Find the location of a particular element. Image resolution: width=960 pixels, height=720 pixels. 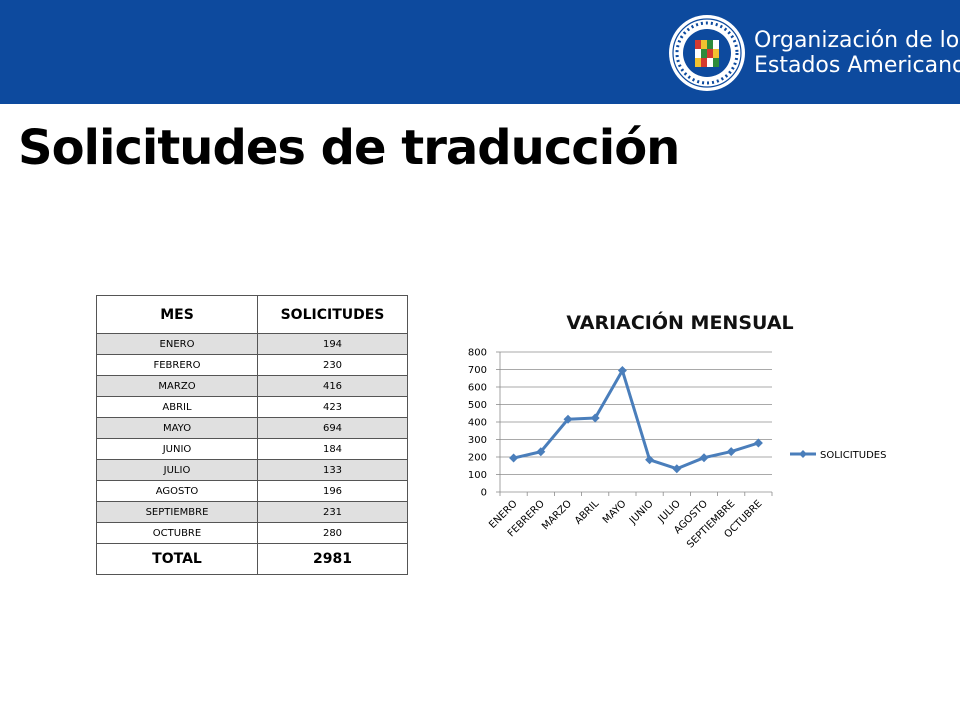

y-tick-label: 800 is located at coordinates (477, 353).